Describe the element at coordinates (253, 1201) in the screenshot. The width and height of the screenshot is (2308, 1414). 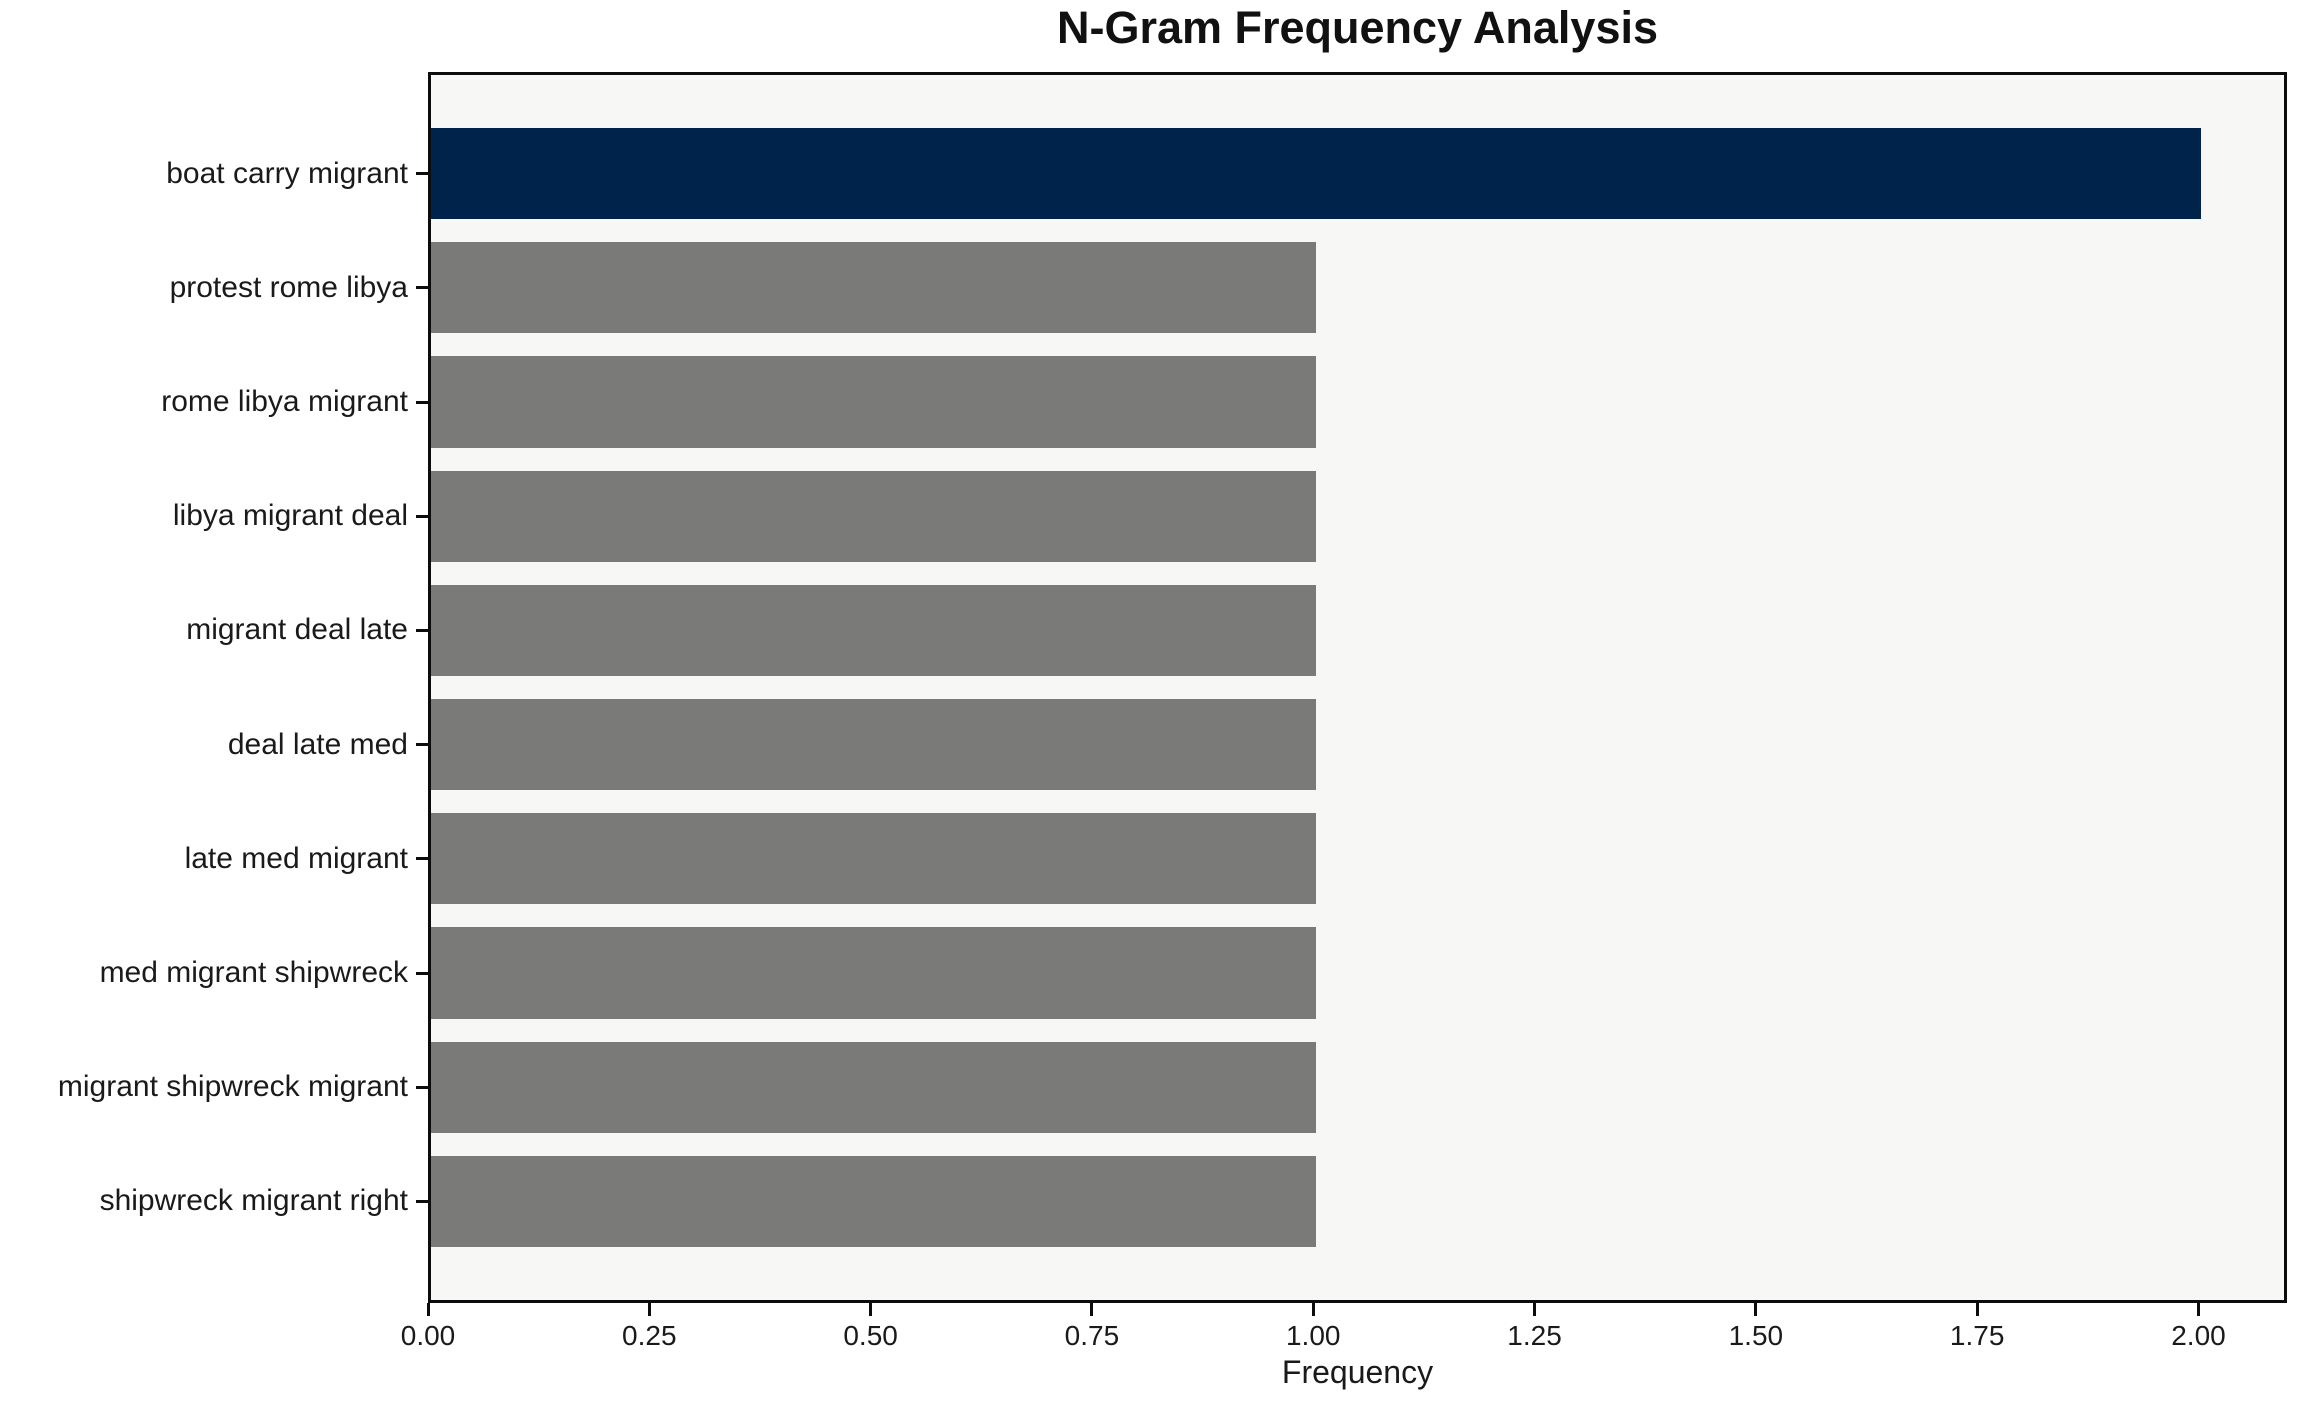
I see `y-tick-label: shipwreck migrant right` at that location.